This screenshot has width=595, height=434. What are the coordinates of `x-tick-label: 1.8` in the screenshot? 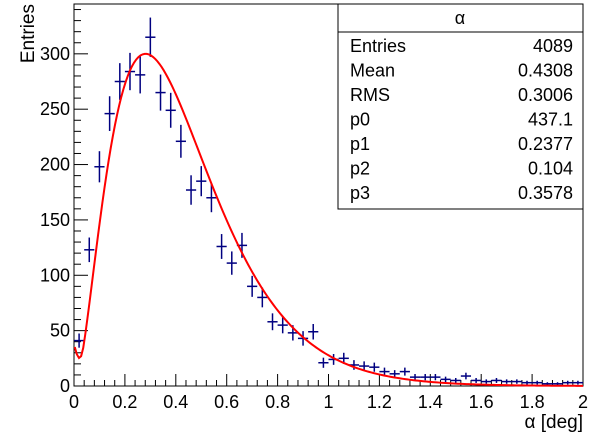 It's located at (532, 402).